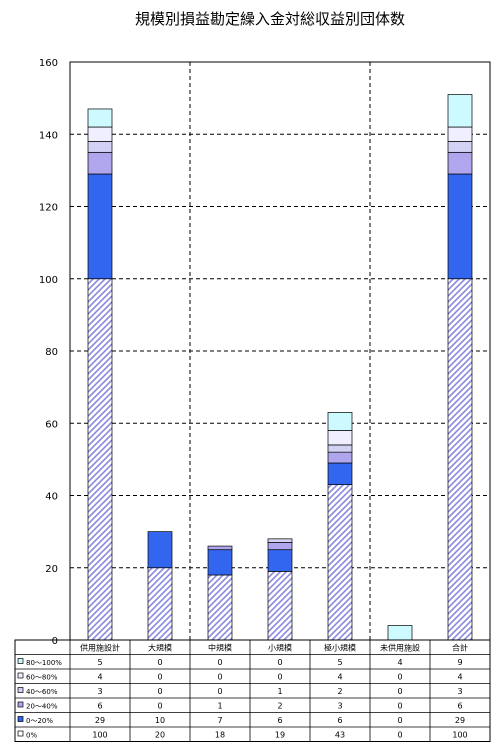  I want to click on legend-label: 0%, so click(31, 736).